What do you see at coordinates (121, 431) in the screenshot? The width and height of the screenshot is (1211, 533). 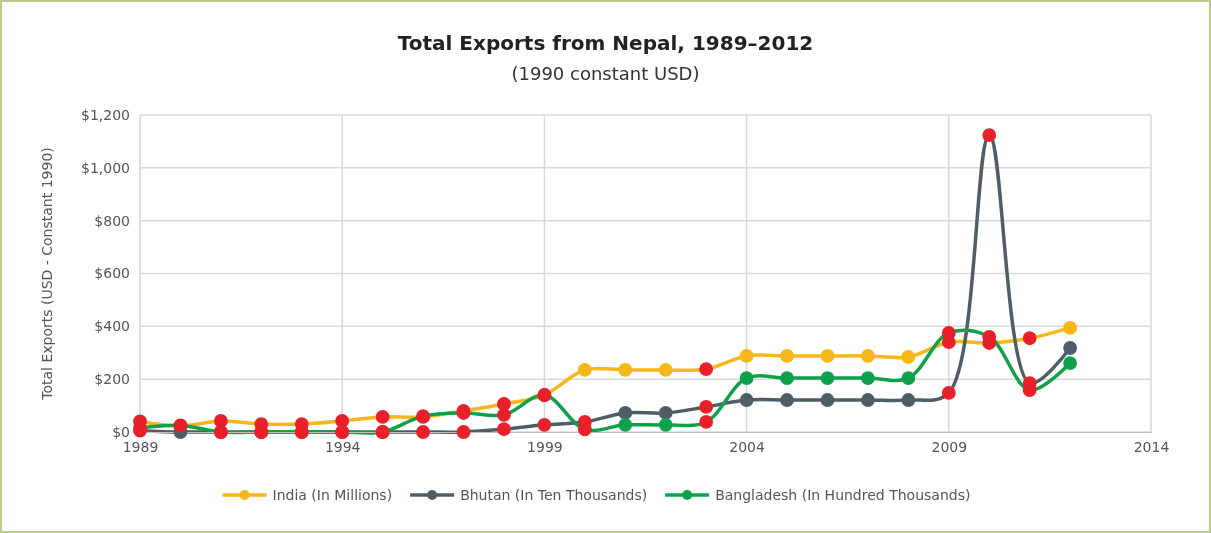 I see `y-tick-label: $0` at bounding box center [121, 431].